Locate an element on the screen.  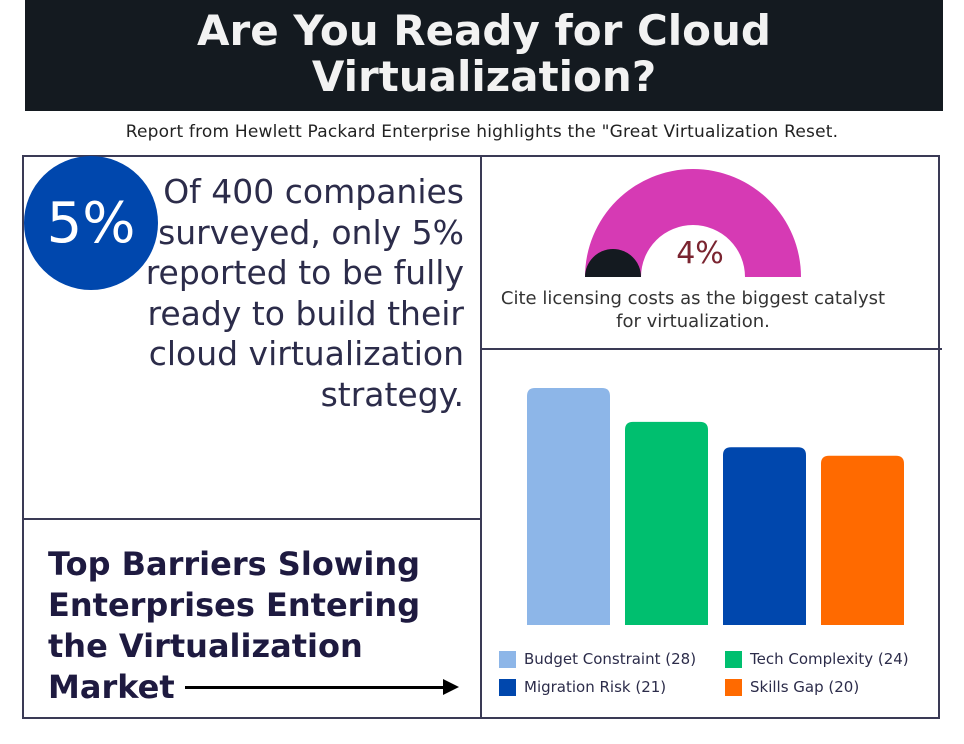
legend-item: Tech Complexity (24) is located at coordinates (817, 659).